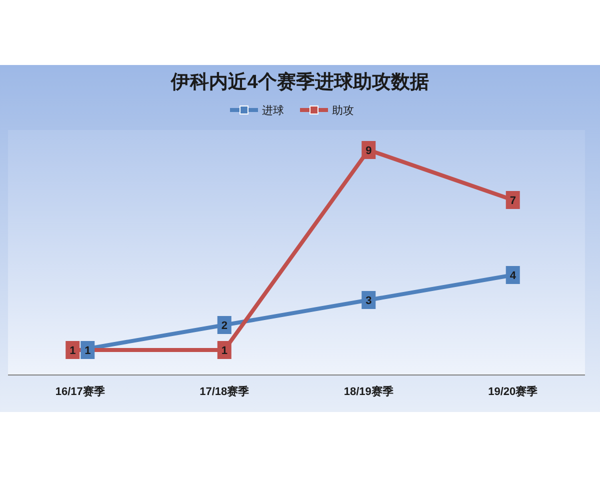 The image size is (600, 480). Describe the element at coordinates (299, 82) in the screenshot. I see `chart-title: 伊科内近4个赛季进球助攻数据` at that location.